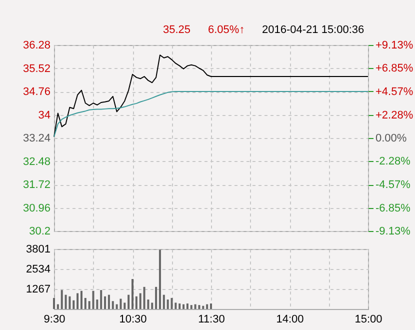 This screenshot has height=330, width=415. Describe the element at coordinates (395, 68) in the screenshot. I see `y2-tick-label: +6.85%` at that location.